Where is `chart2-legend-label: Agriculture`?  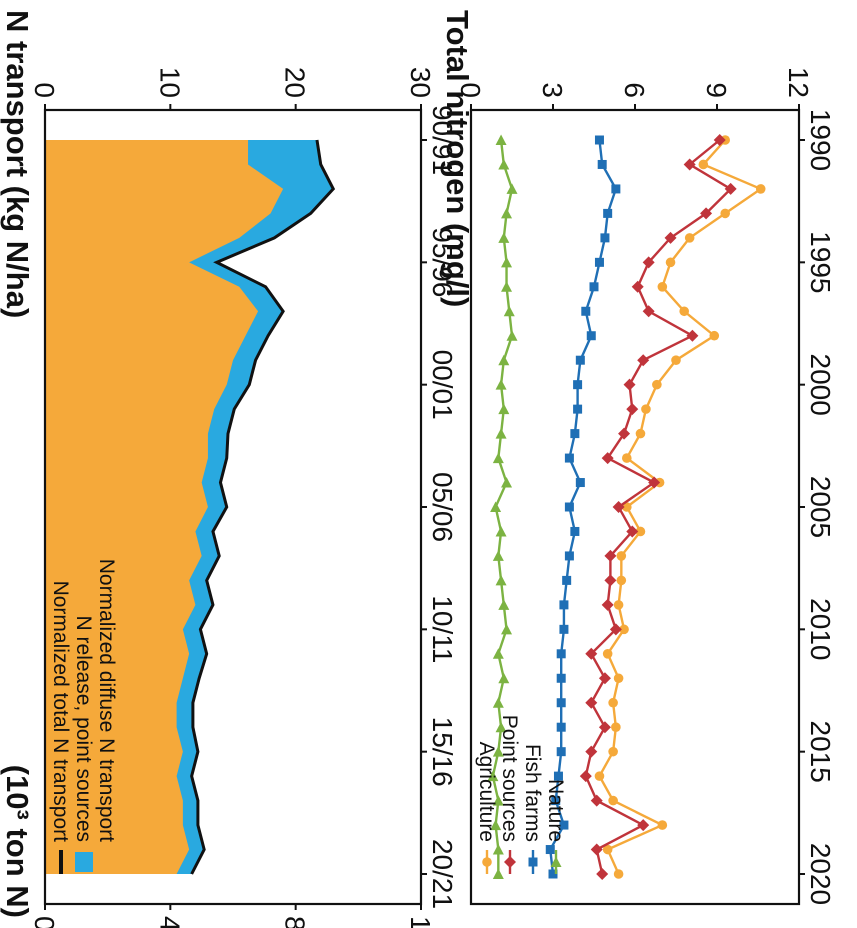
chart2-legend-label: Agriculture is located at coordinates (486, 792).